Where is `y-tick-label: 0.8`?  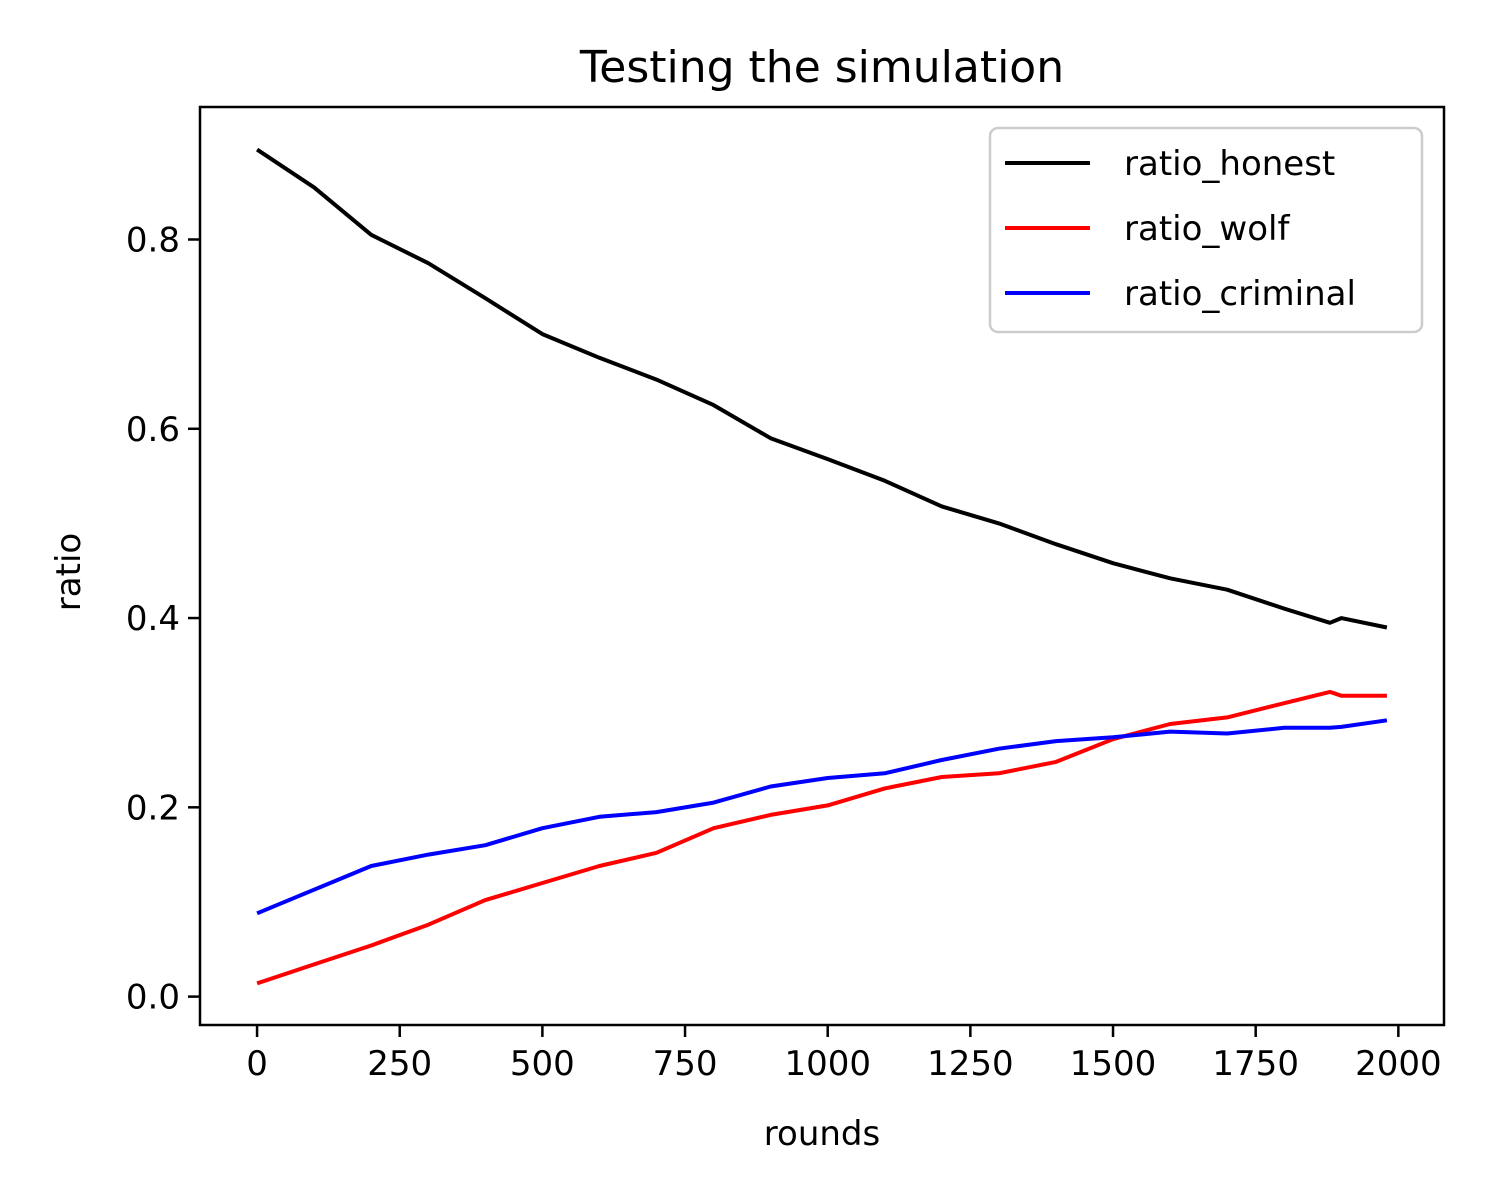 y-tick-label: 0.8 is located at coordinates (153, 240).